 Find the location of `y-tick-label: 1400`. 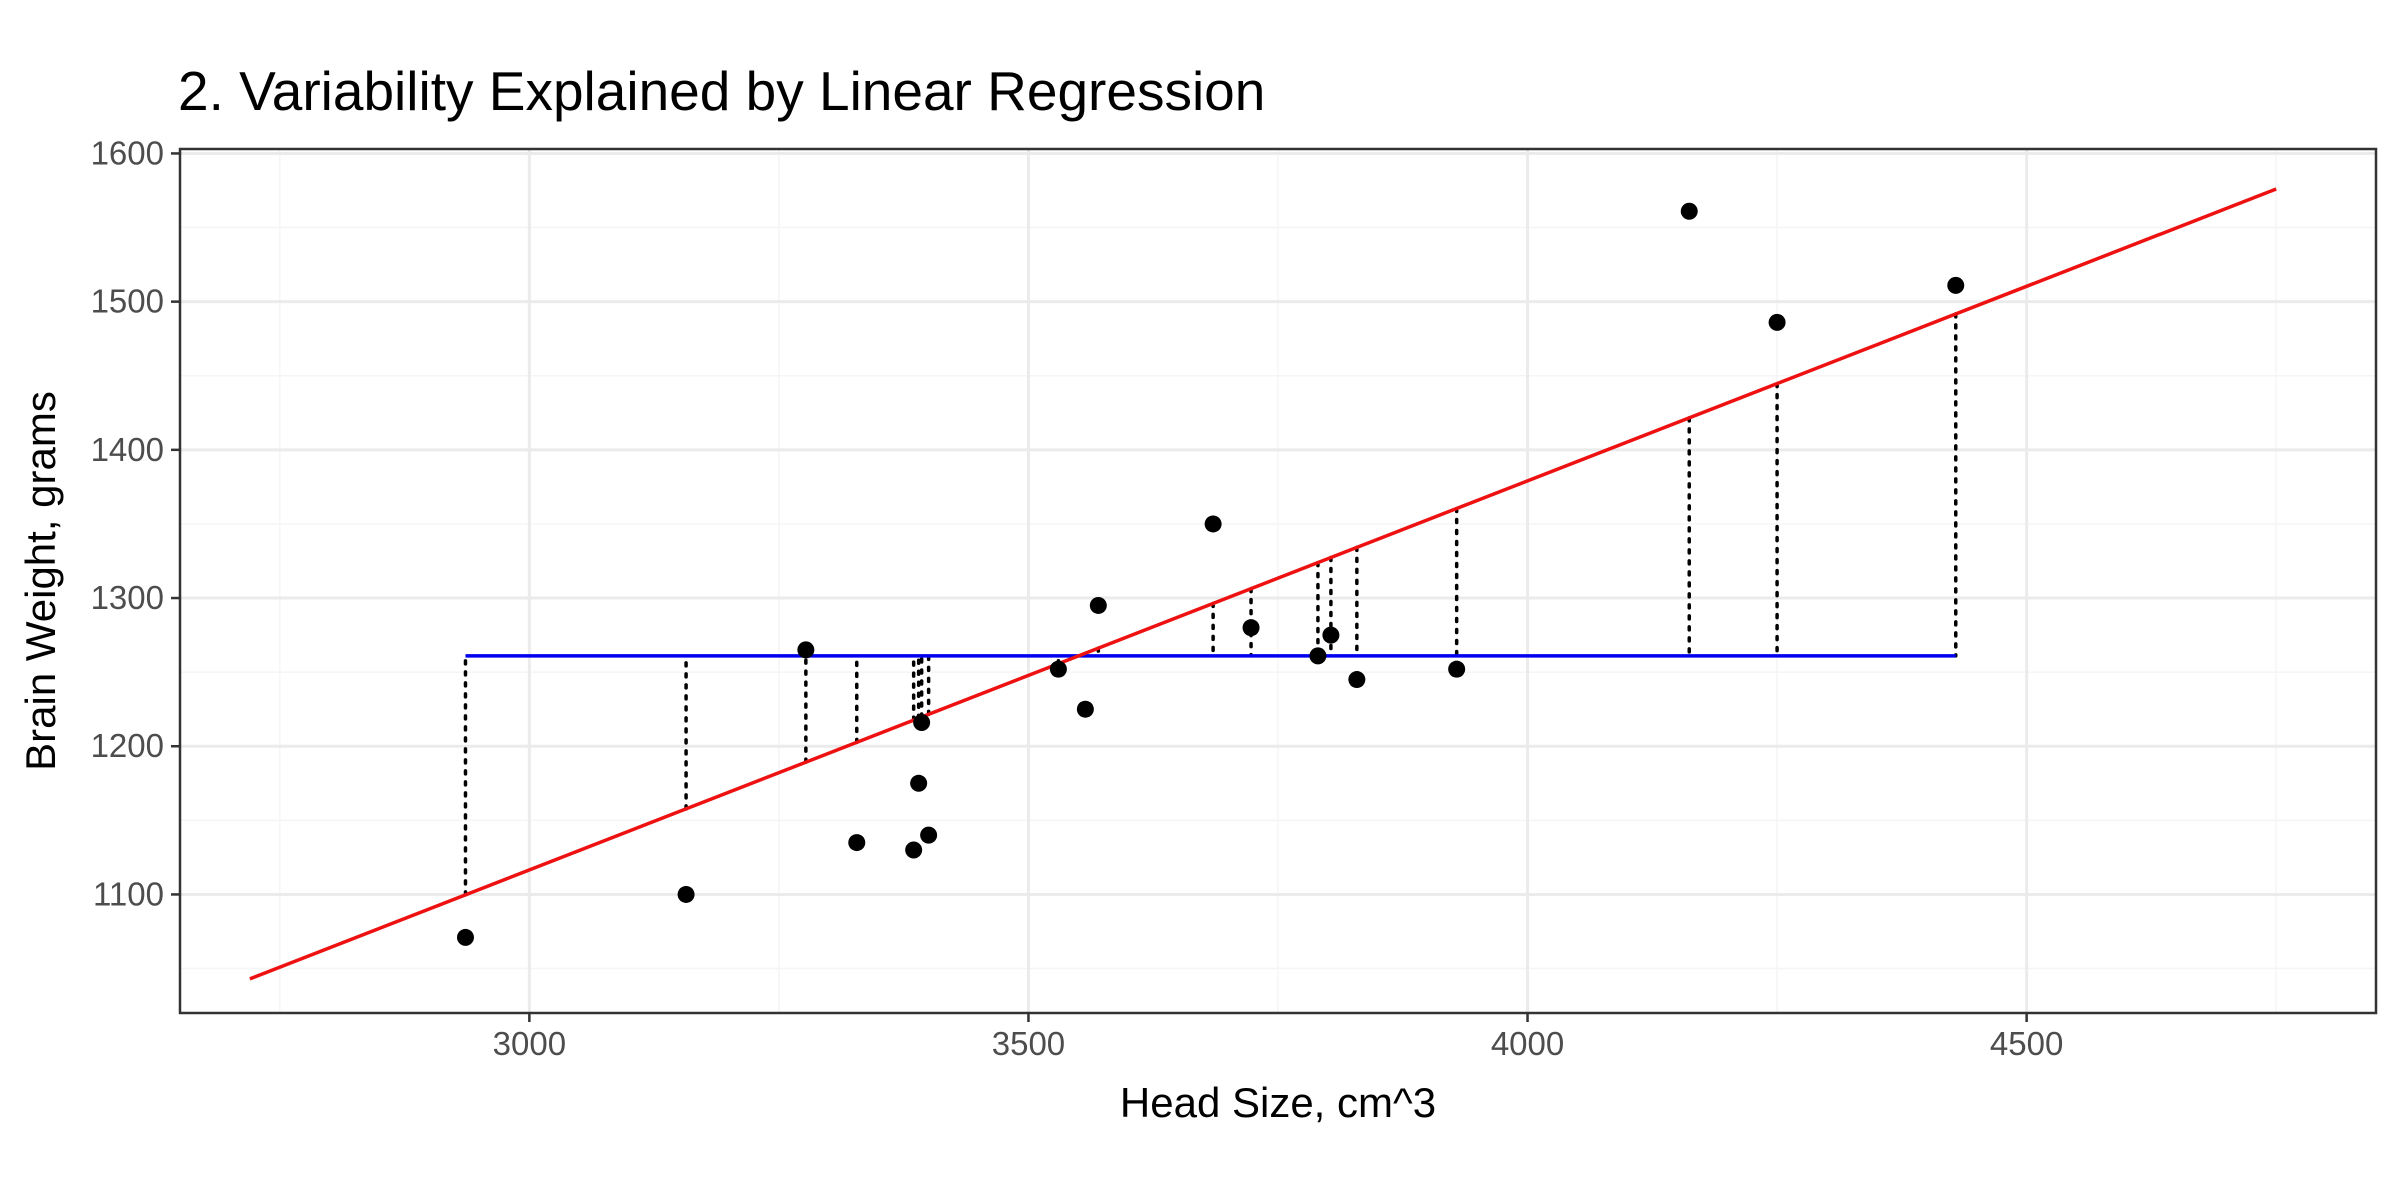

y-tick-label: 1400 is located at coordinates (127, 449).